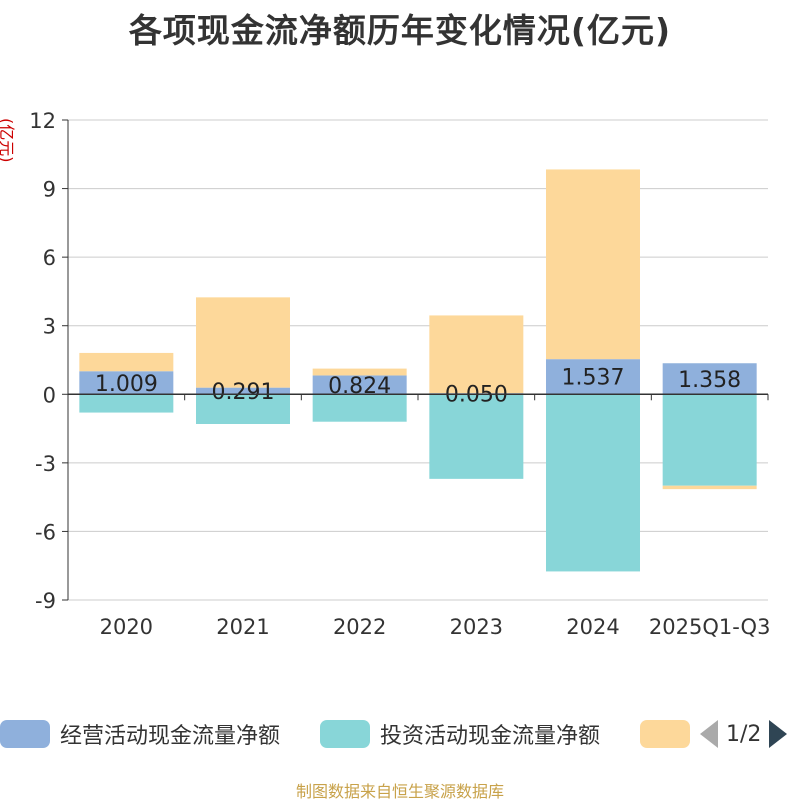 The width and height of the screenshot is (800, 802). What do you see at coordinates (359, 627) in the screenshot?
I see `x-tick-label: 2022` at bounding box center [359, 627].